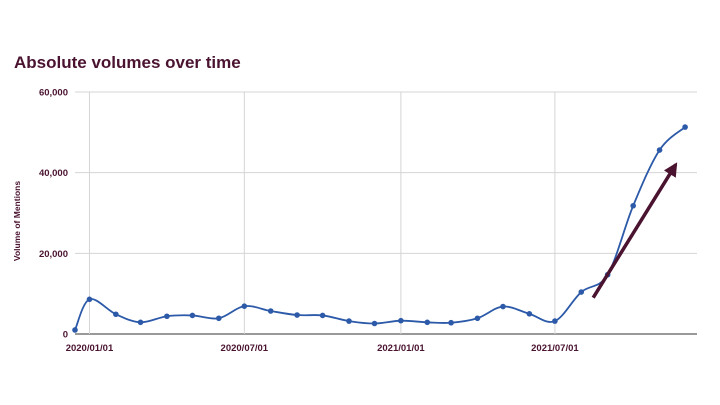  Describe the element at coordinates (245, 348) in the screenshot. I see `x-tick-label: 2020/07/01` at that location.